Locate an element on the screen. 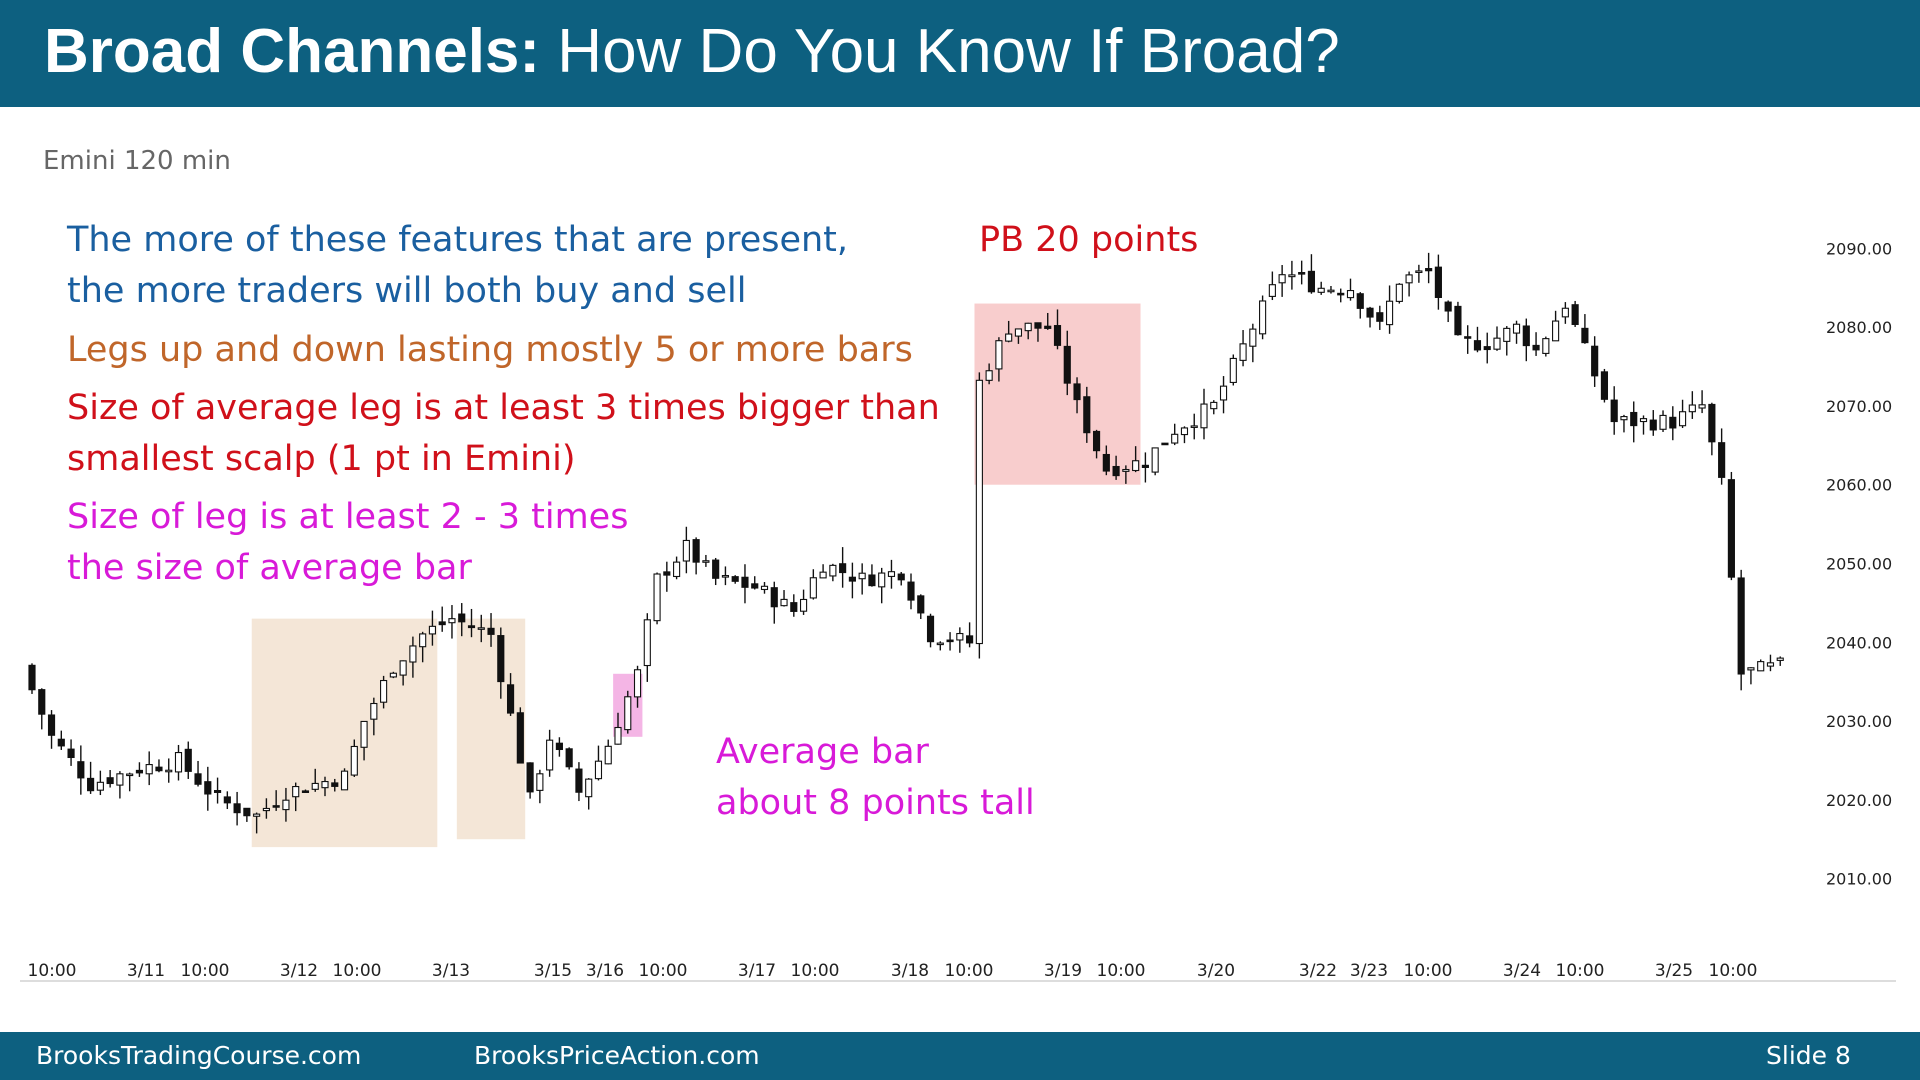 This screenshot has height=1080, width=1920. y-tick-label: 2070.00 is located at coordinates (1859, 406).